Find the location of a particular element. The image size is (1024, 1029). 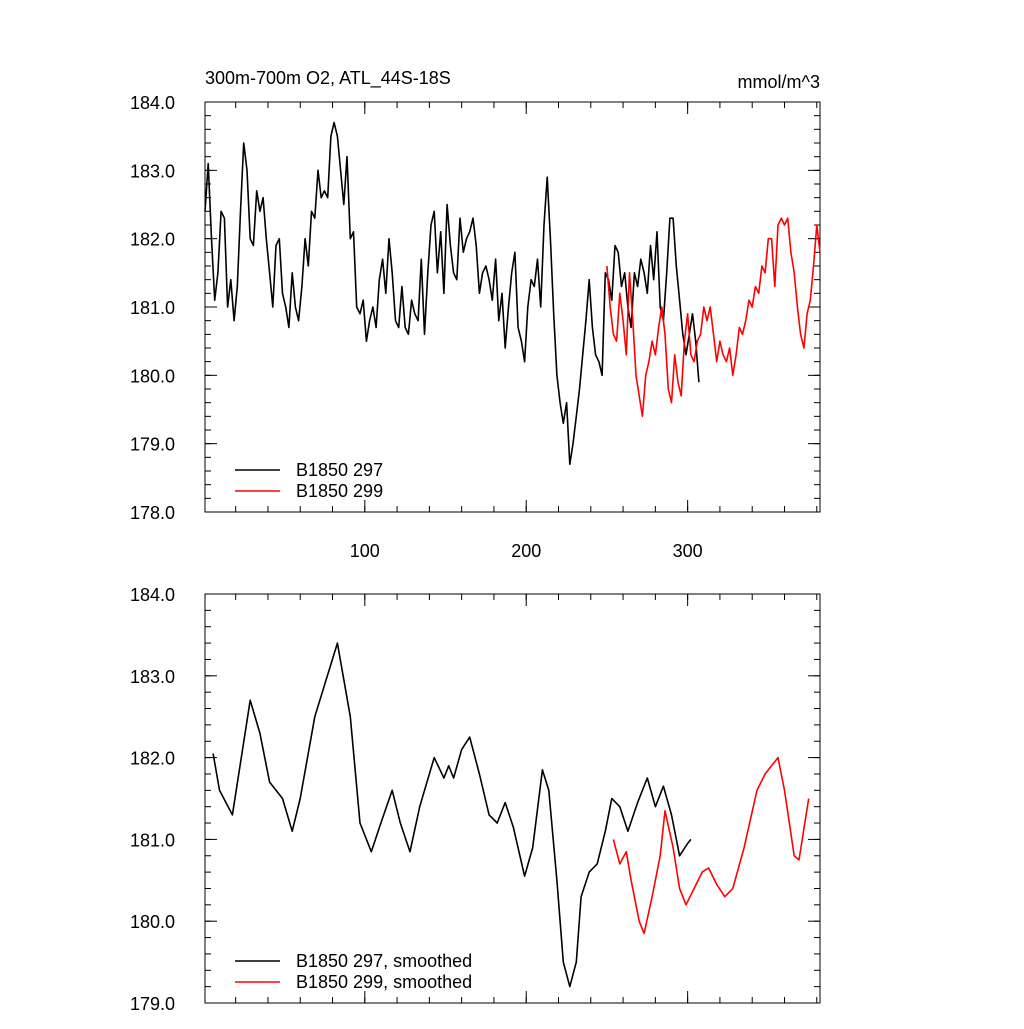

x-tick-label: 100 is located at coordinates (365, 551).